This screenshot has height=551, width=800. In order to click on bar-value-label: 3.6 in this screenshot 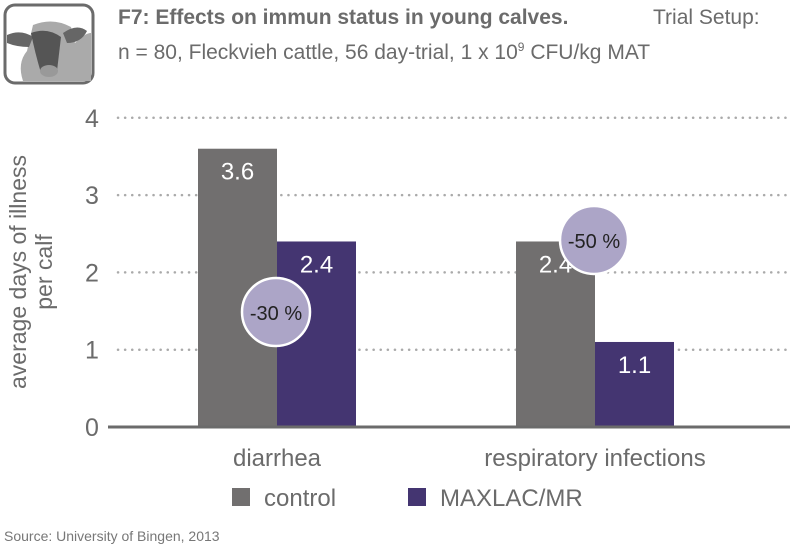, I will do `click(237, 172)`.